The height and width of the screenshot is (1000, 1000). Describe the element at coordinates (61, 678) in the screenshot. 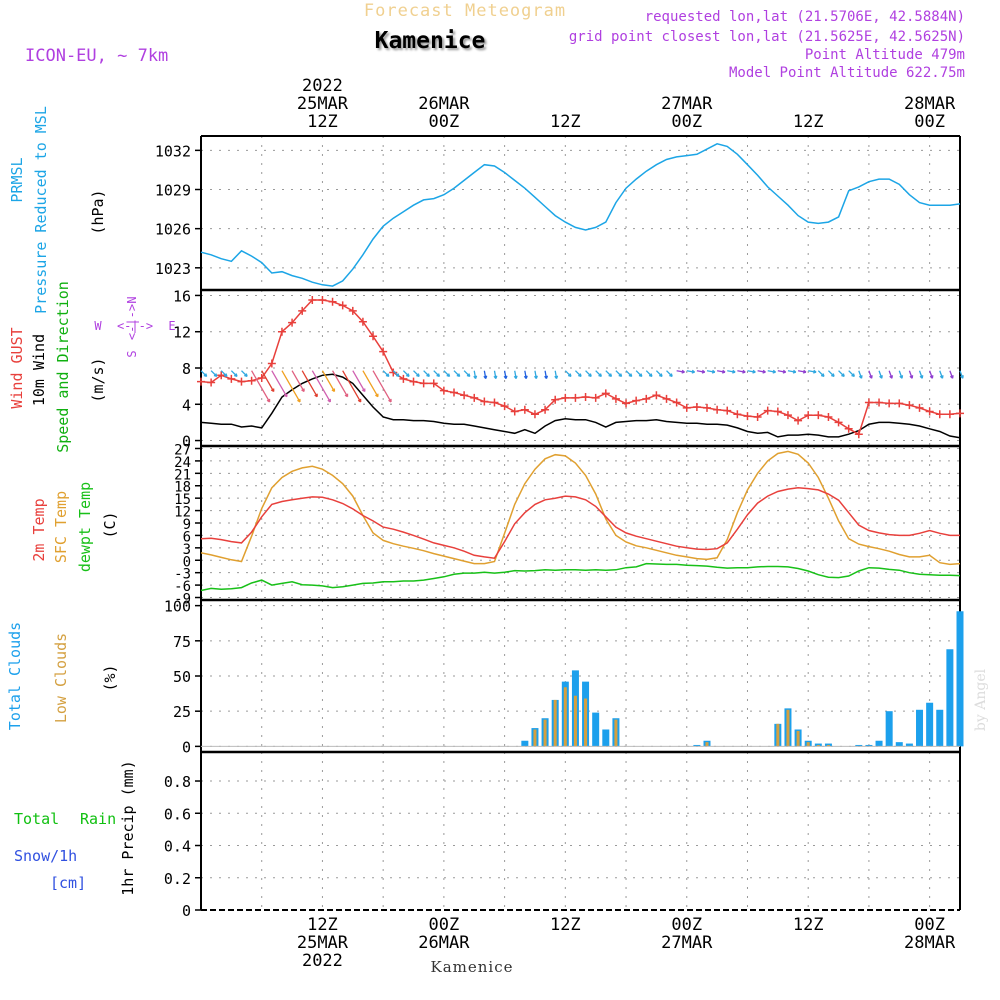

I see `clouds-label-2: Low Clouds` at that location.